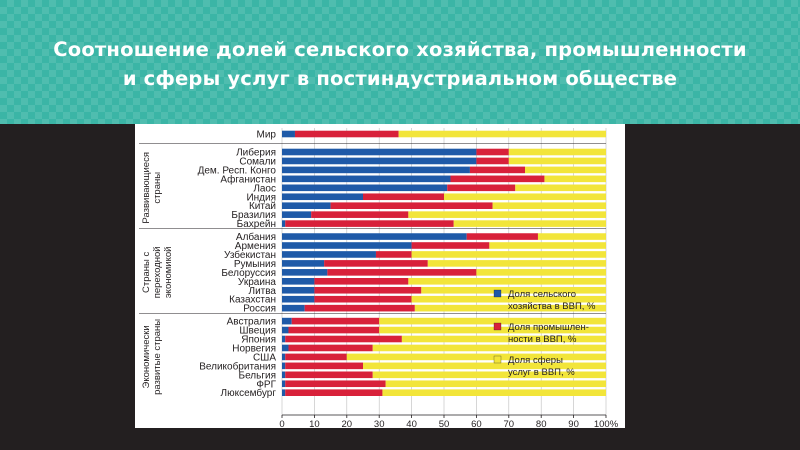 This screenshot has width=800, height=450. Describe the element at coordinates (573, 423) in the screenshot. I see `x-tick-label: 90` at that location.